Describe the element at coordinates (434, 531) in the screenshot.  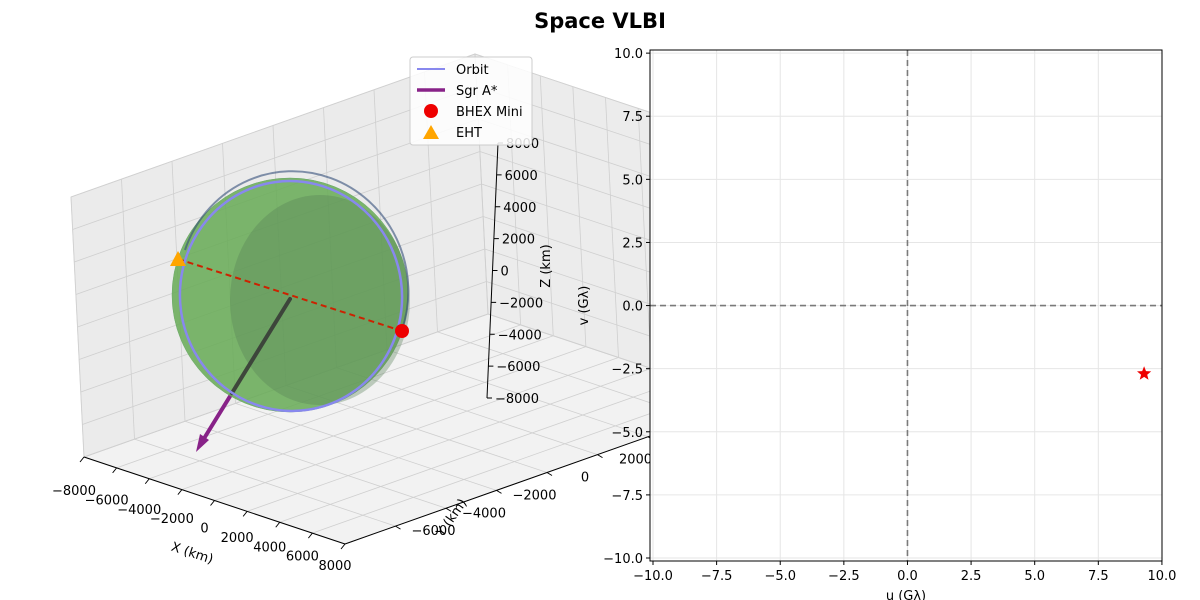
I see `y-tick-label: −6000` at that location.